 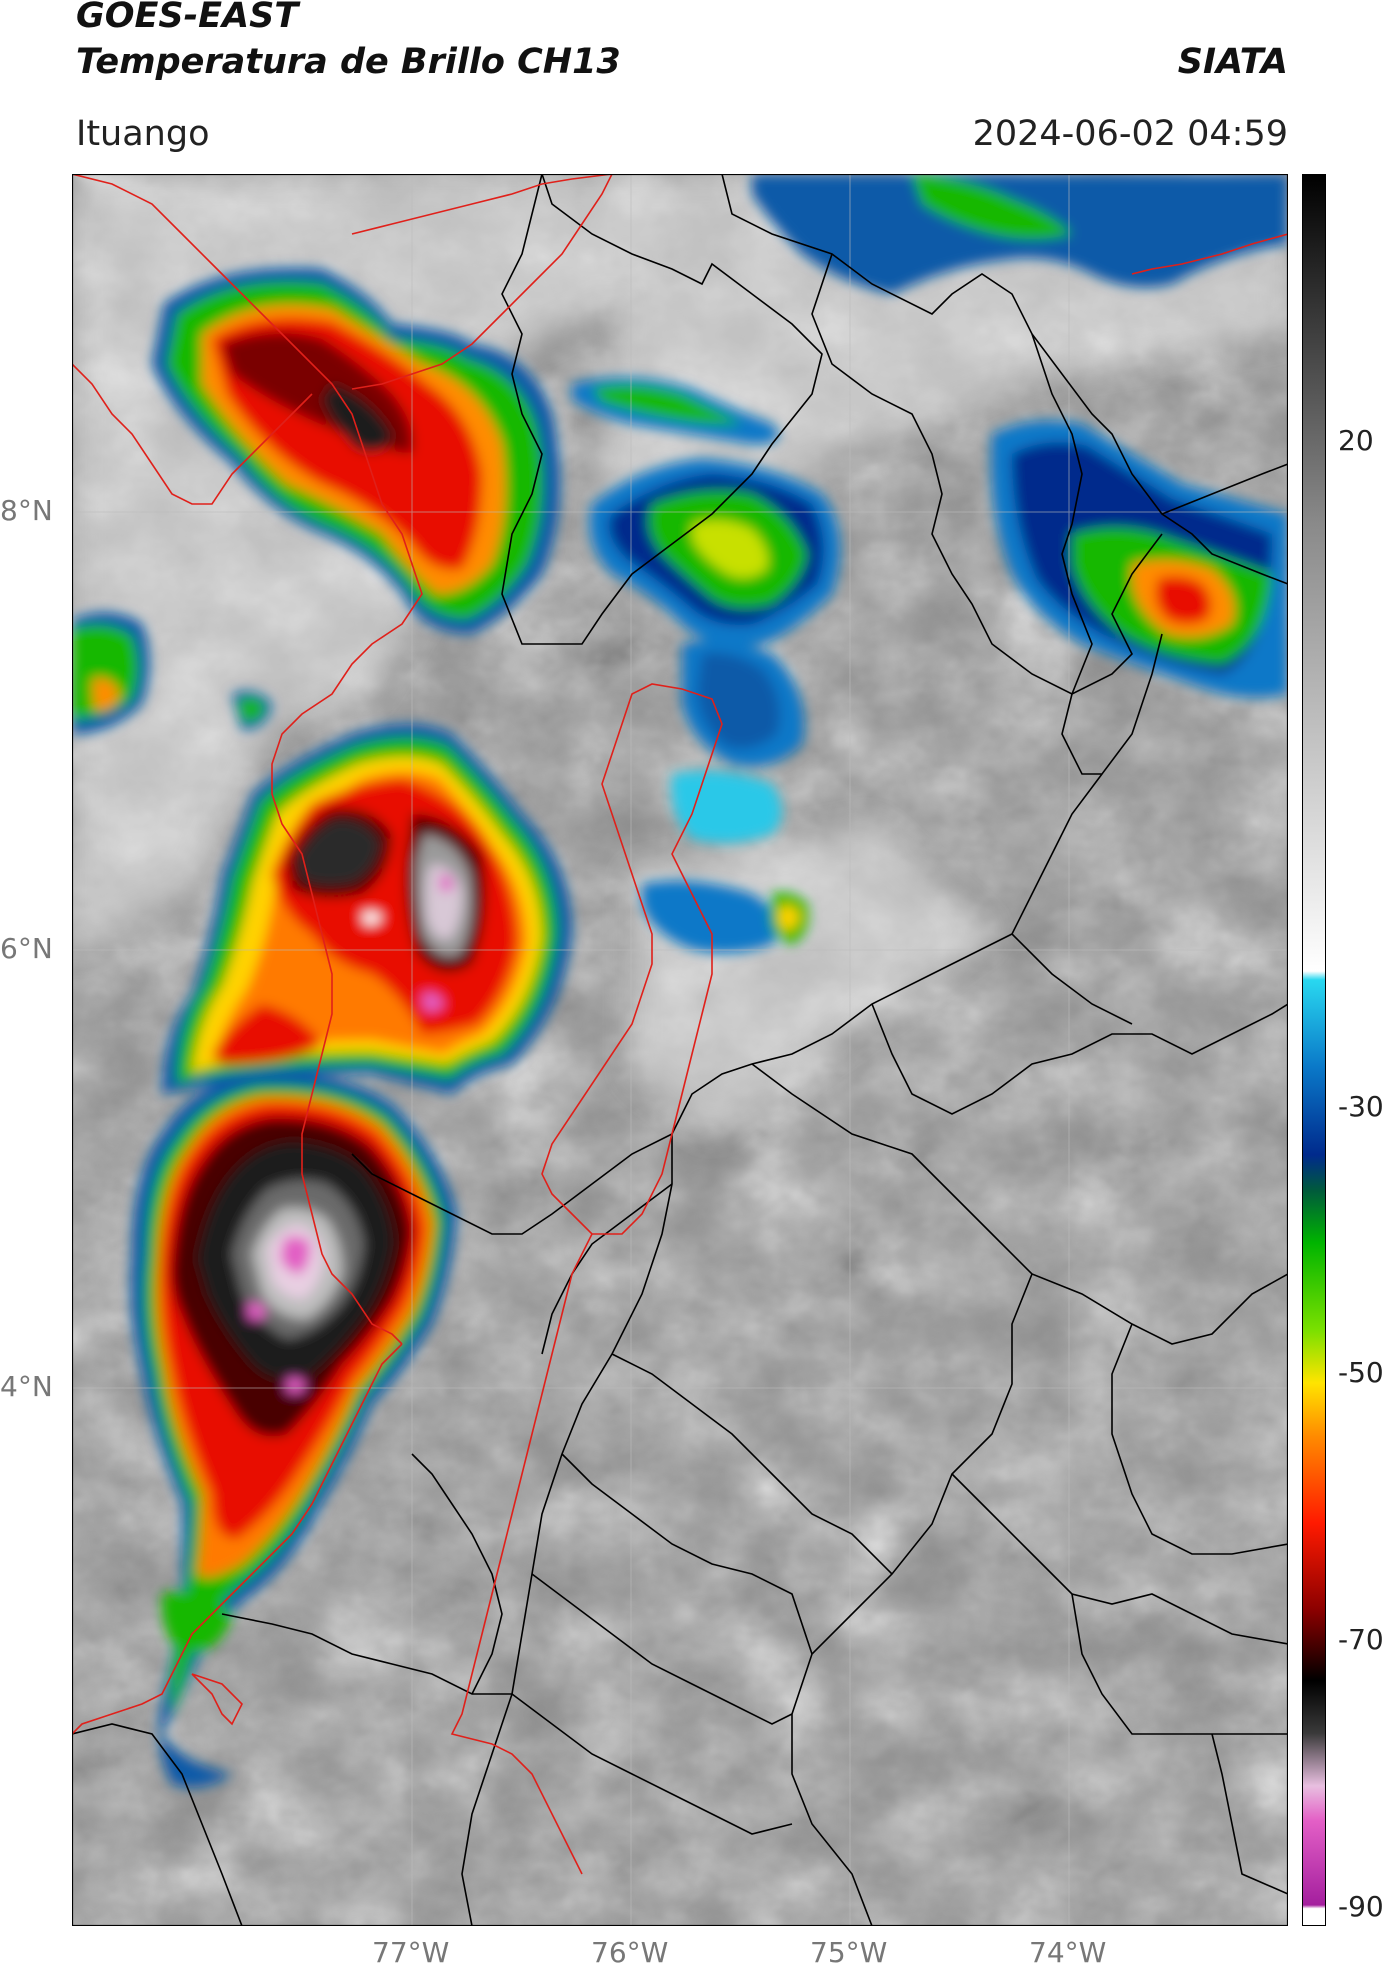 What do you see at coordinates (1232, 62) in the screenshot?
I see `org-label: SIATA` at bounding box center [1232, 62].